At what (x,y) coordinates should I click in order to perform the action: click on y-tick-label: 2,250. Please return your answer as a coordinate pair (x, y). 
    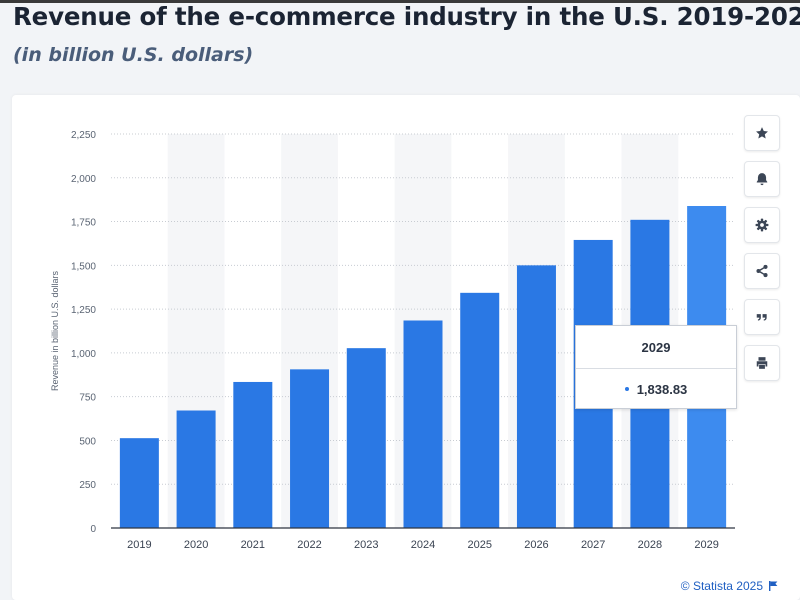
    Looking at the image, I should click on (83, 135).